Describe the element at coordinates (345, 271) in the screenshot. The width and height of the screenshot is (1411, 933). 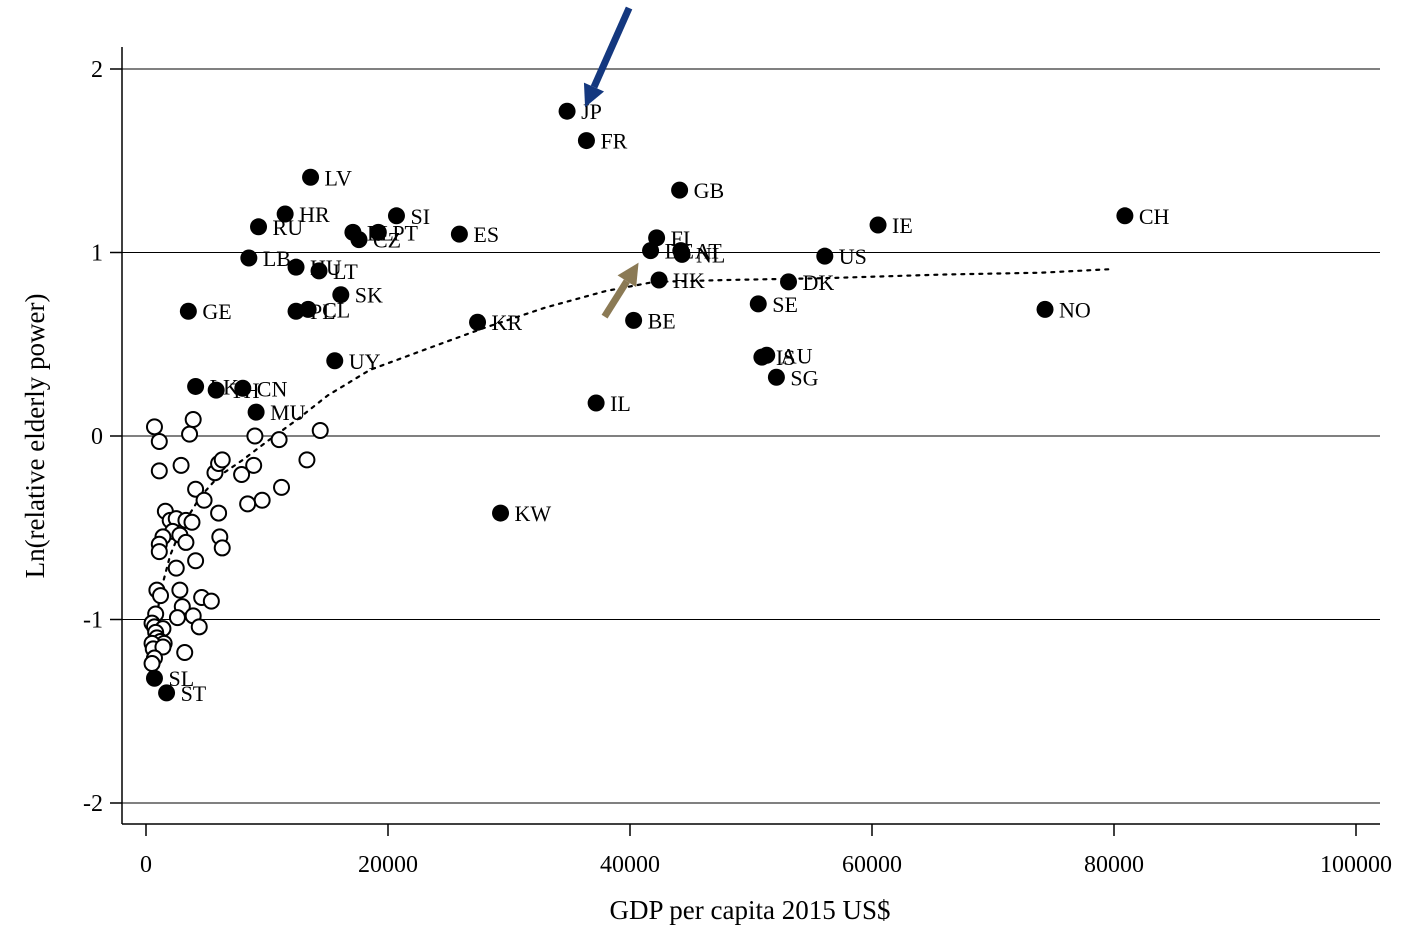
I see `point-label: LT` at that location.